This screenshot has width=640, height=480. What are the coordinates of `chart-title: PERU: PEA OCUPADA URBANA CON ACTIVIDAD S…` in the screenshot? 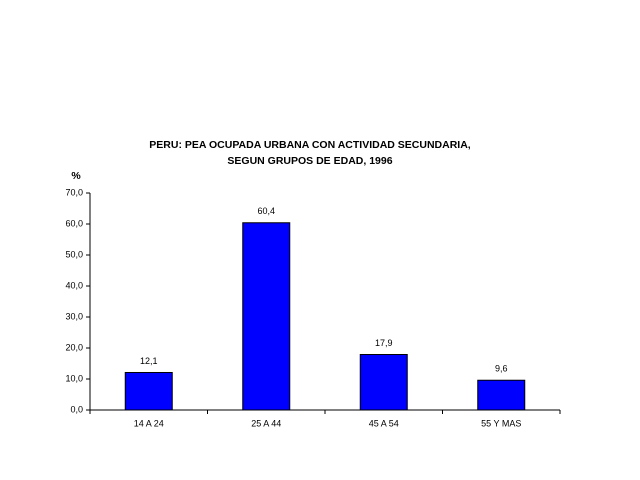 It's located at (310, 145).